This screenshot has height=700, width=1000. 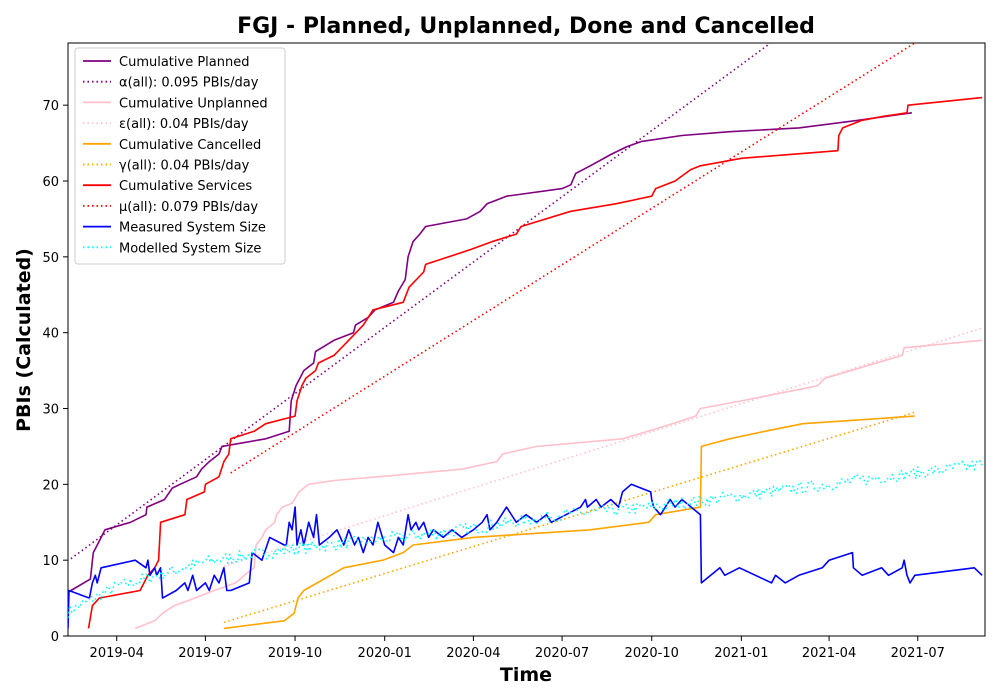 I want to click on y-tick-label: 30, so click(x=50, y=410).